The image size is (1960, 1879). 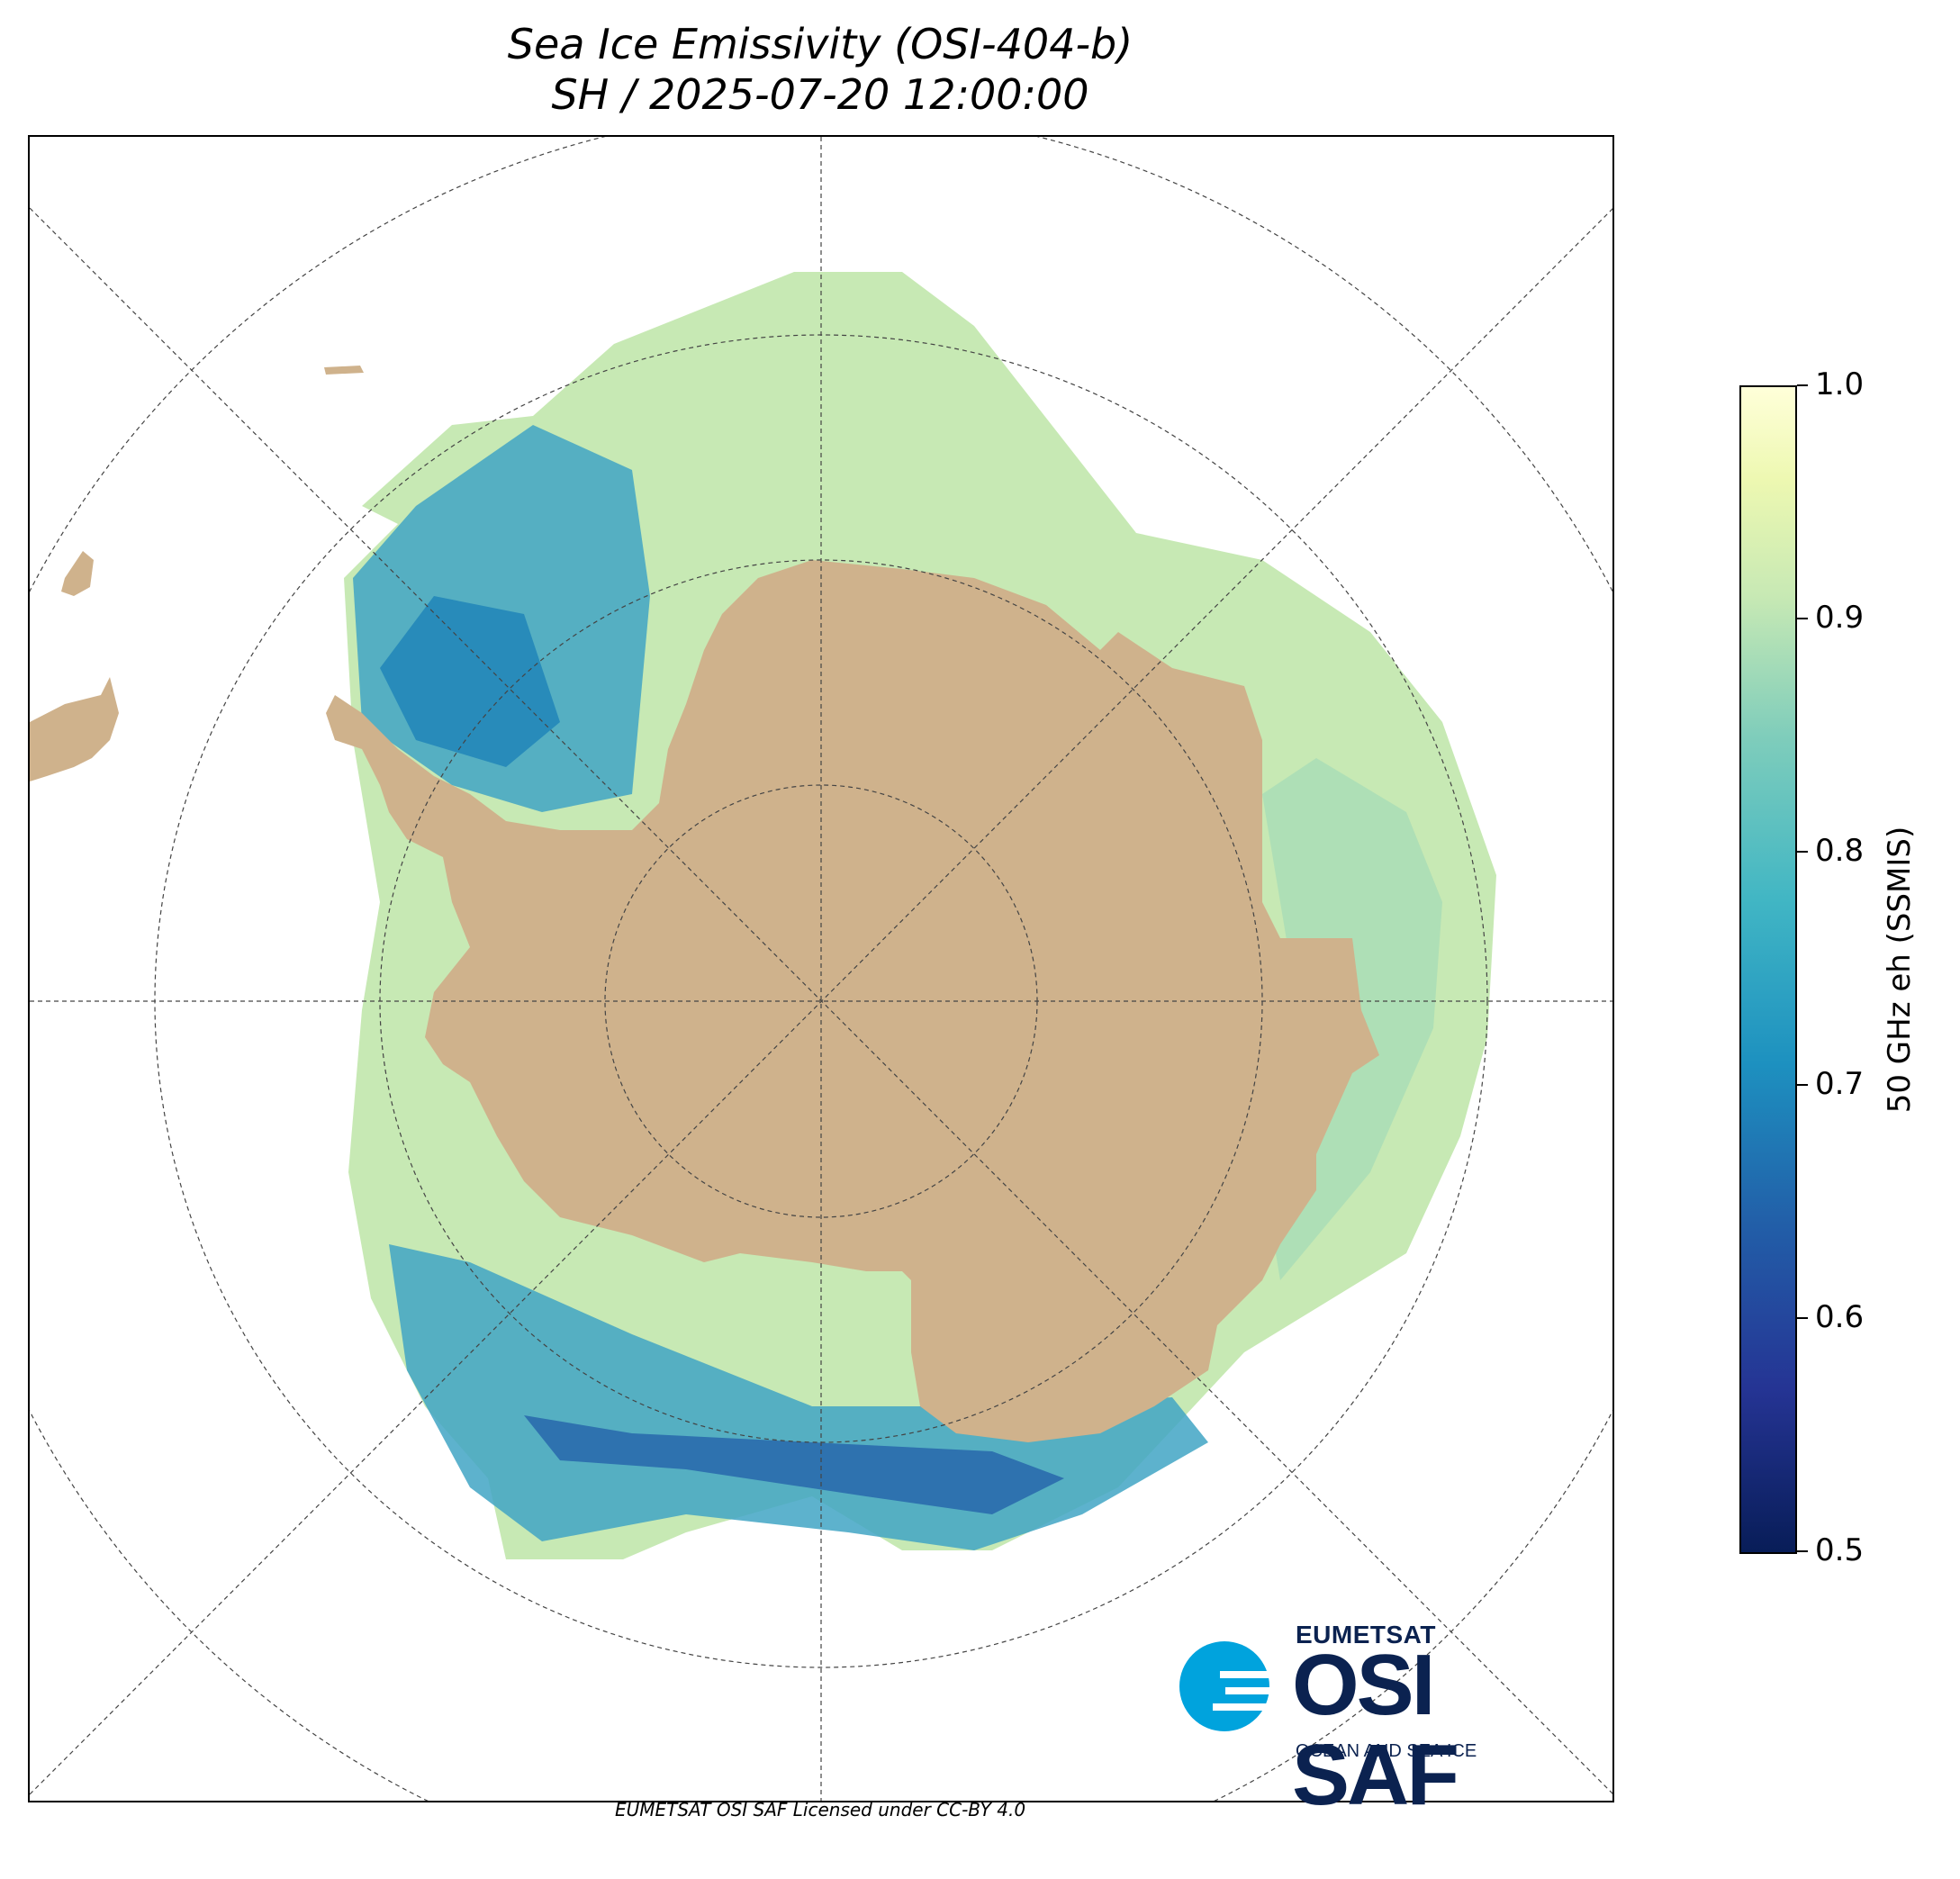 I want to click on colorbar-label: 50 GHz eh (SSMIS), so click(x=1900, y=970).